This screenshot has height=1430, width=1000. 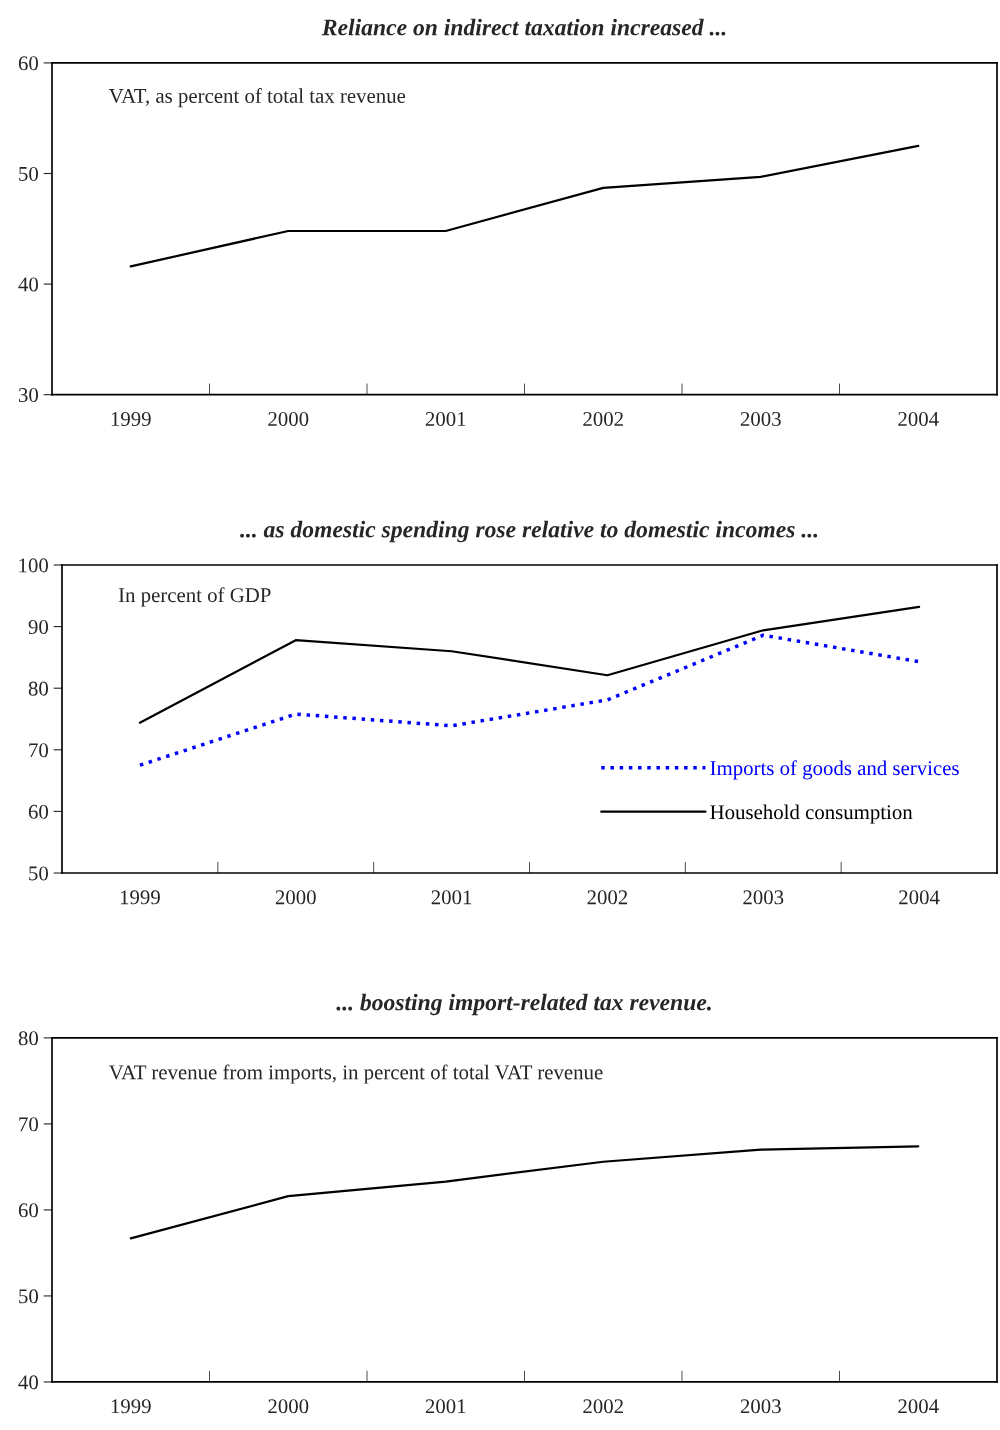 What do you see at coordinates (34, 565) in the screenshot?
I see `y-tick-label: 100` at bounding box center [34, 565].